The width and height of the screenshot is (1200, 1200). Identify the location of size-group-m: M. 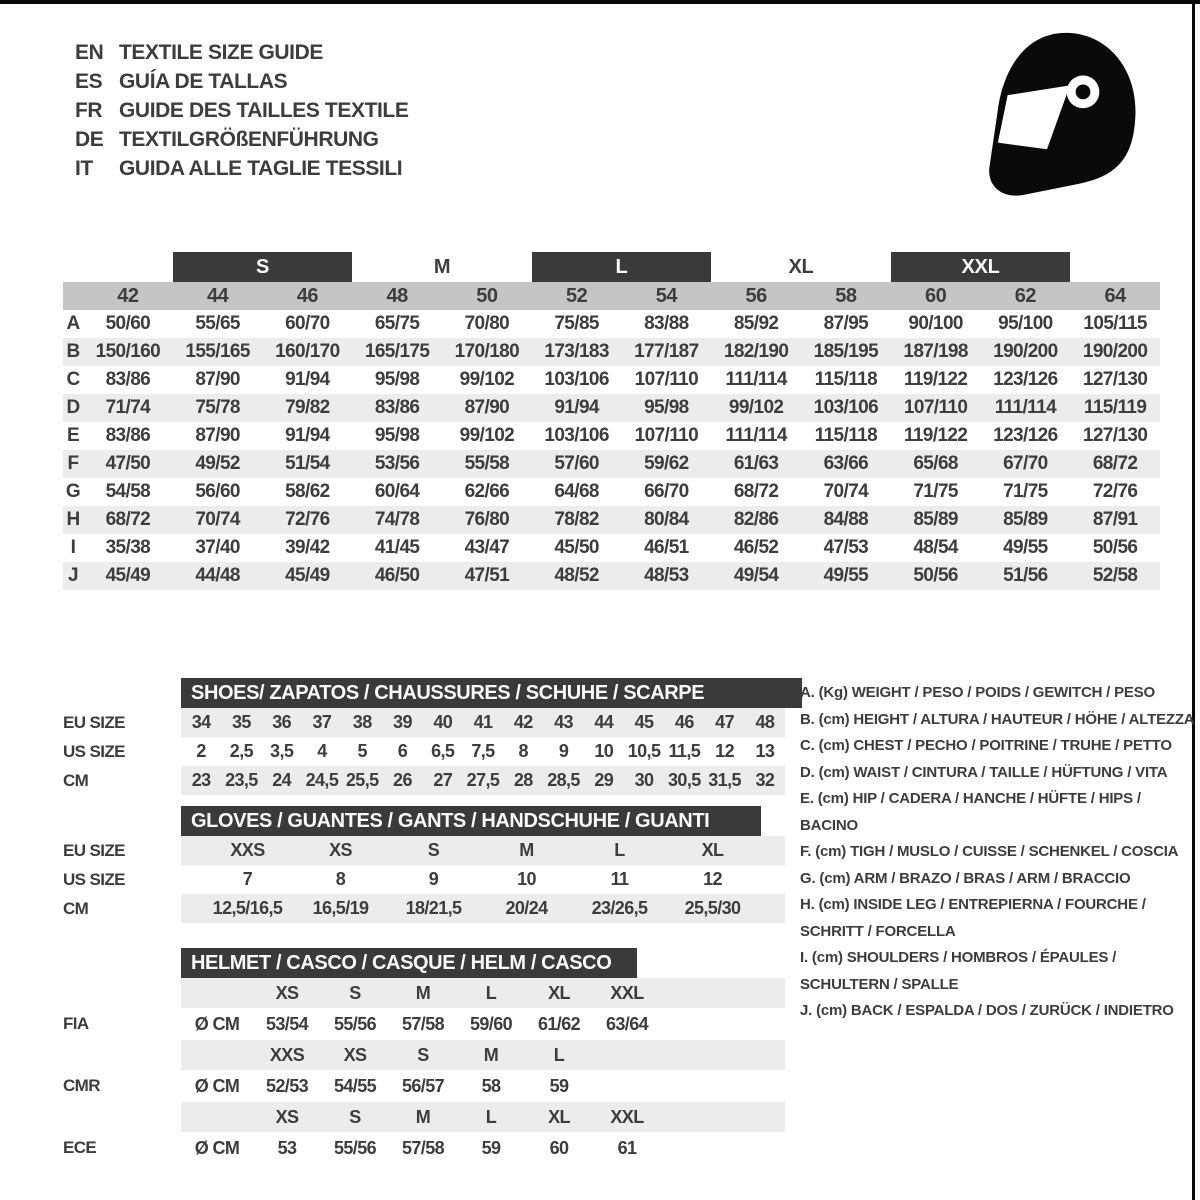
(442, 267).